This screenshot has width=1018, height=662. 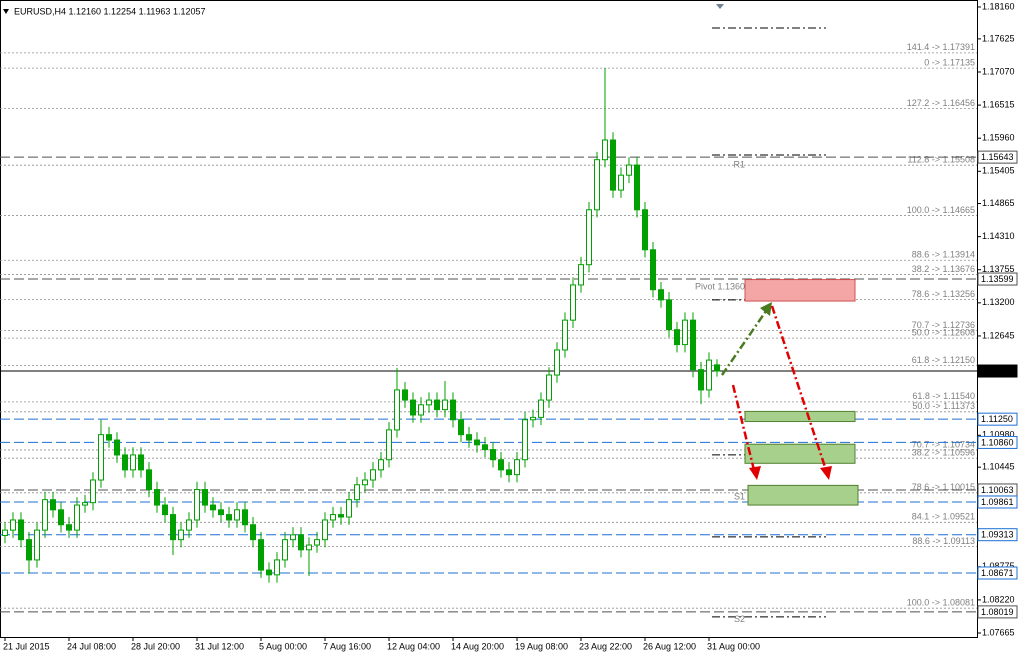 I want to click on x-tick-label: 26 Aug 12:00, so click(x=669, y=646).